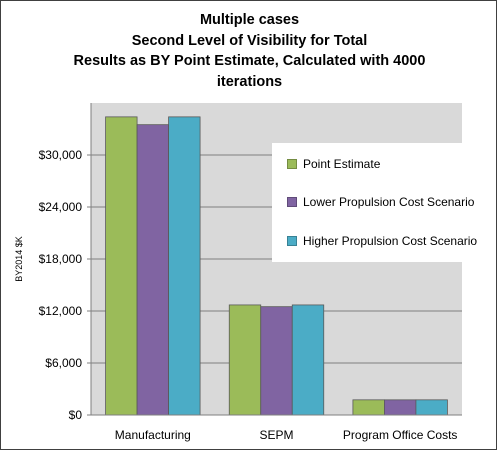 This screenshot has height=450, width=497. I want to click on y-tick-label: $6,000, so click(63, 363).